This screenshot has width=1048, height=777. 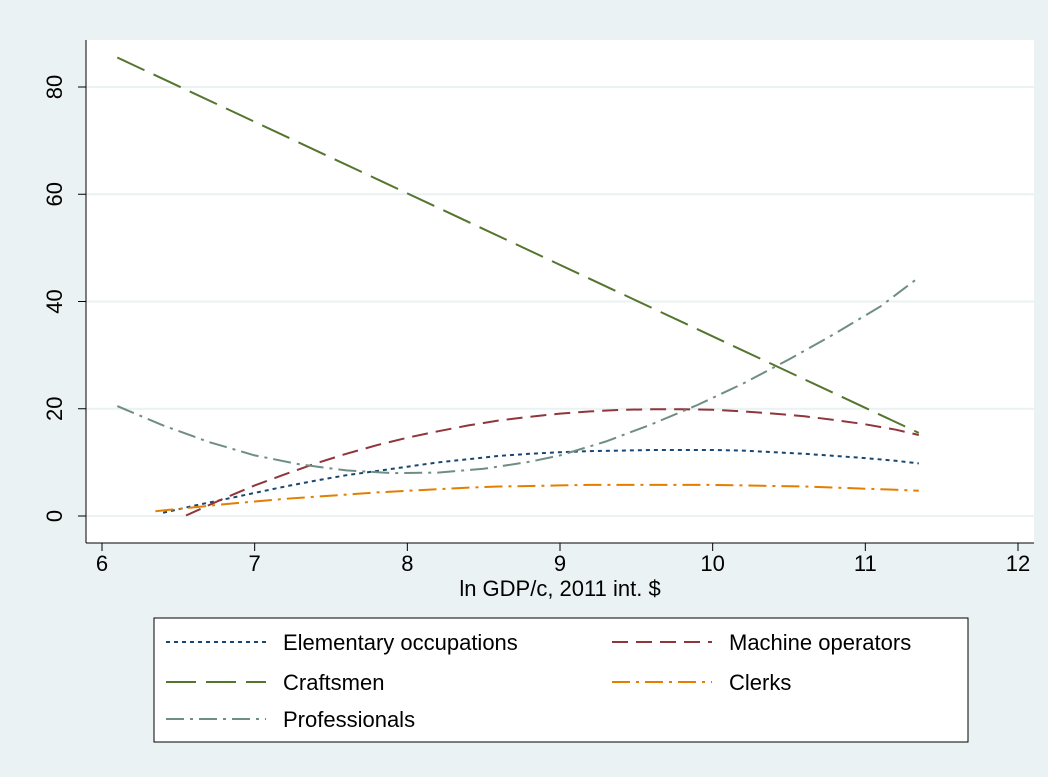 I want to click on legend-box, so click(x=561, y=680).